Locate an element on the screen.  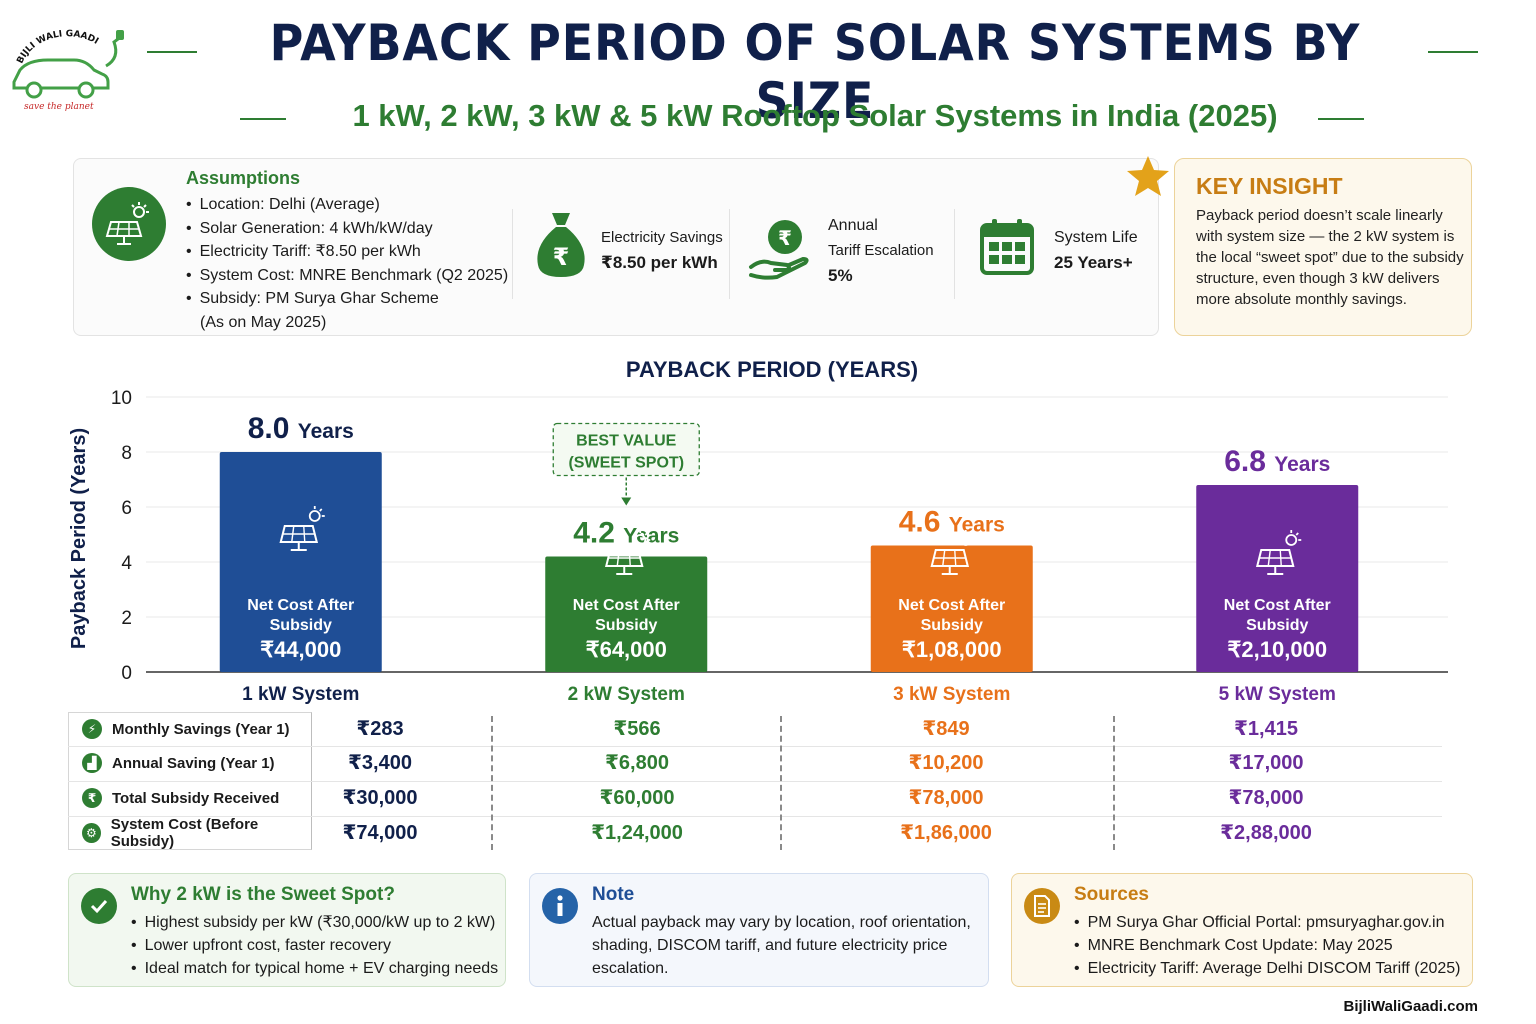
y-axis-label: Payback Period (Years) is located at coordinates (79, 538).